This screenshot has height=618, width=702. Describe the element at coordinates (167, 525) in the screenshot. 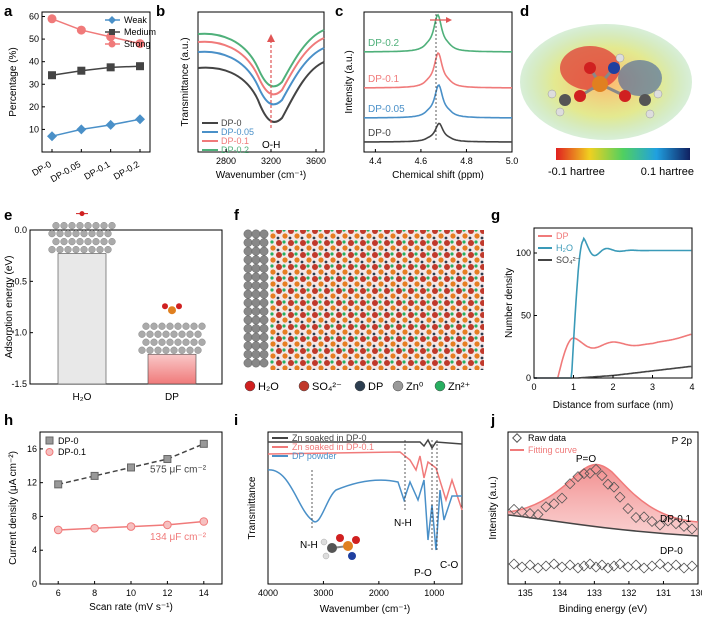

I see `point-h-dp01` at that location.